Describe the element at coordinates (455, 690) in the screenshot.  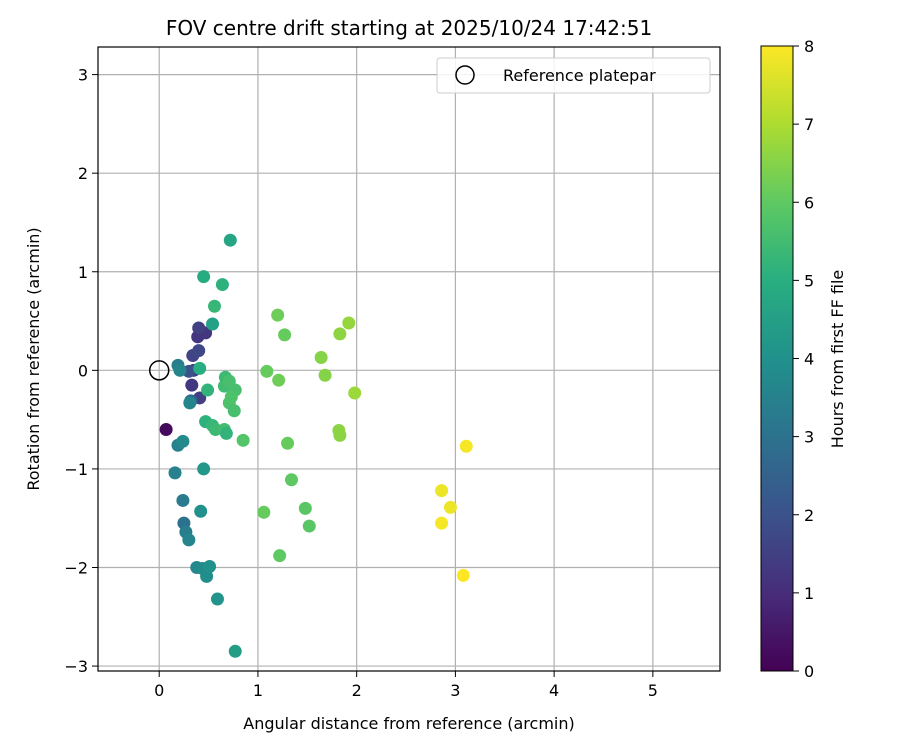
I see `x-tick-label: 3` at that location.